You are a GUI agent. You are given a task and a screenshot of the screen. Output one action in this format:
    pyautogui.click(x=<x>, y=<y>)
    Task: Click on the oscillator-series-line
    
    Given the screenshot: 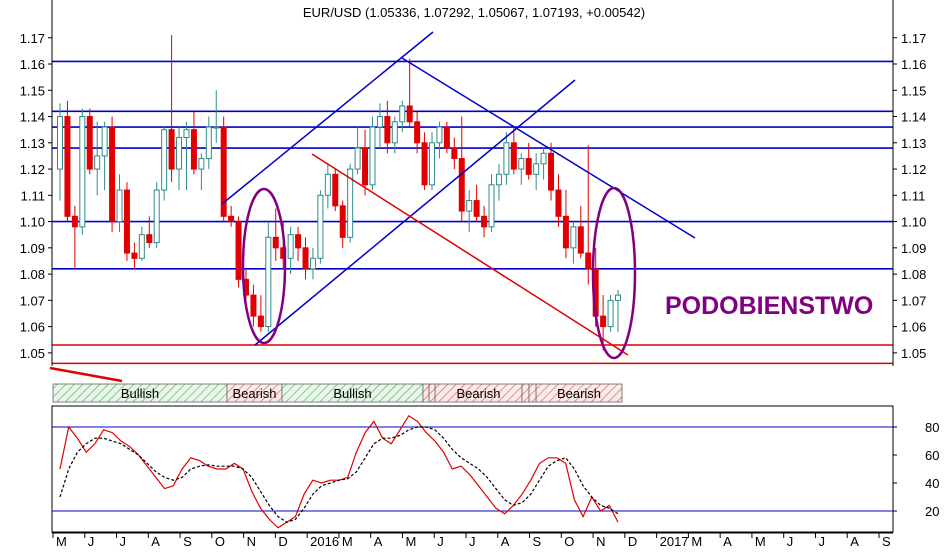 What is the action you would take?
    pyautogui.click(x=339, y=474)
    